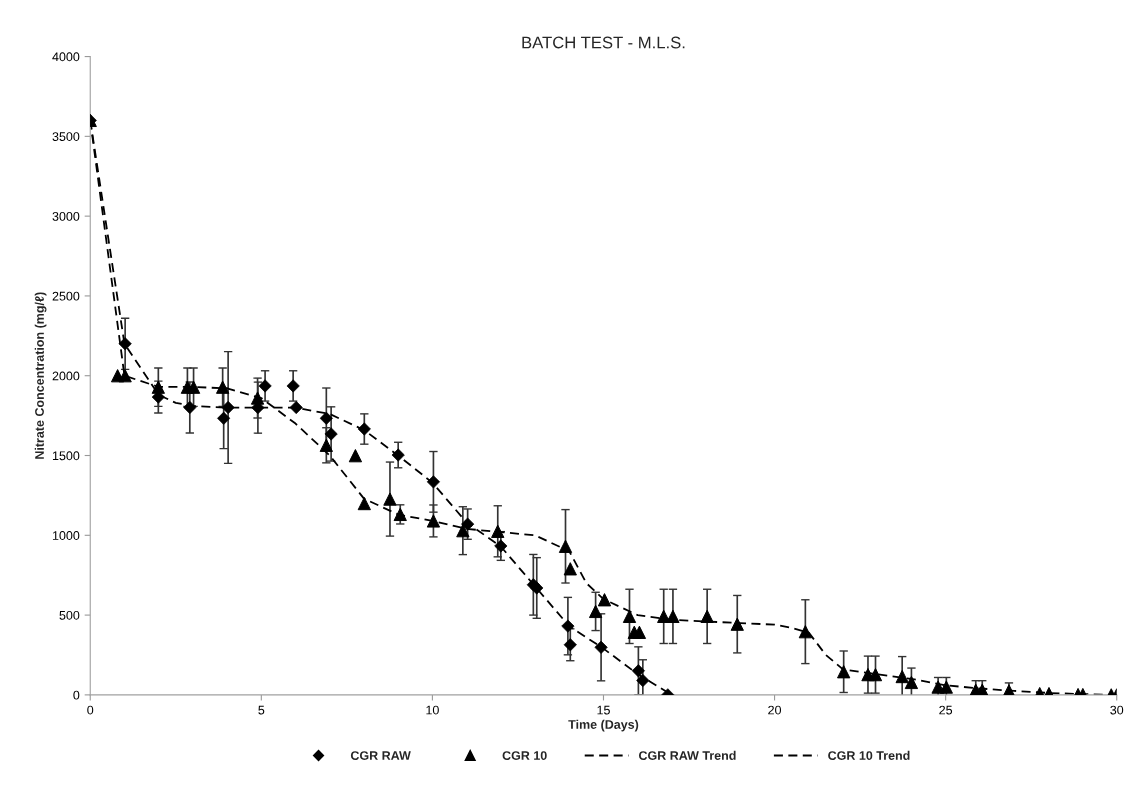  Describe the element at coordinates (90, 710) in the screenshot. I see `x-tick-label: 0` at that location.